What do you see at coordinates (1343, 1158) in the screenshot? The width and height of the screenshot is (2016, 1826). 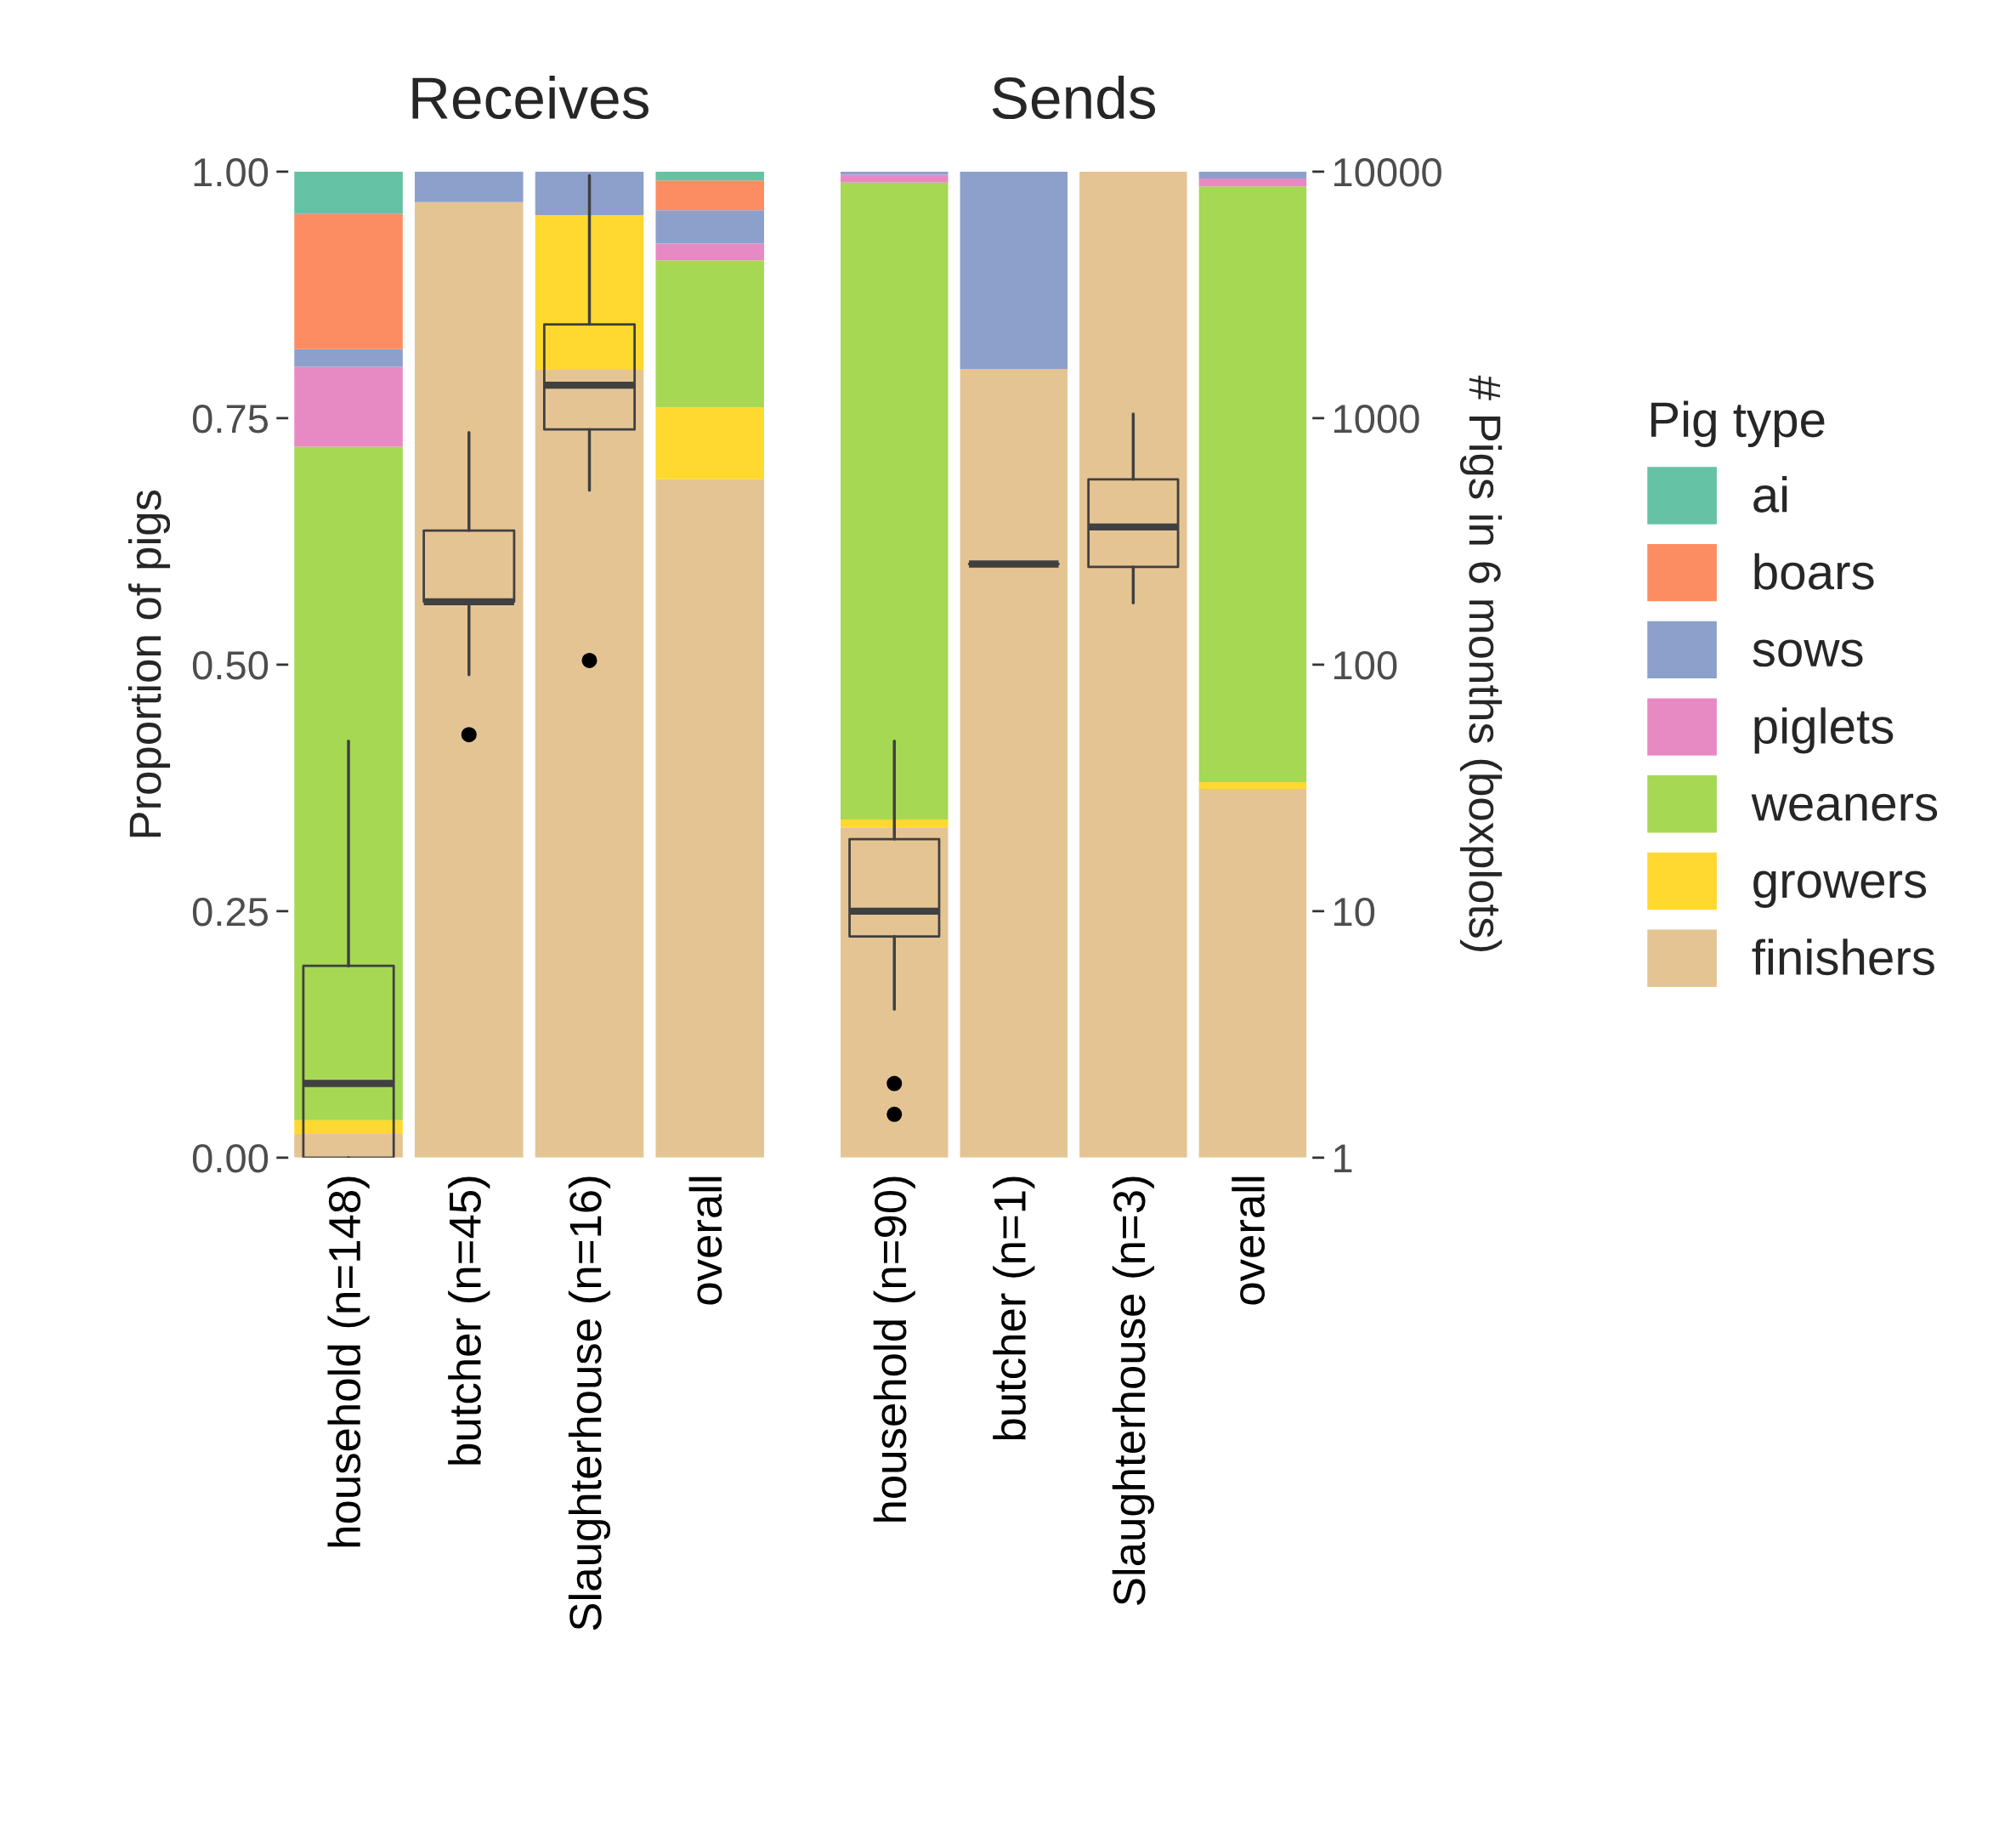 I see `y2-tick-label: 1` at bounding box center [1343, 1158].